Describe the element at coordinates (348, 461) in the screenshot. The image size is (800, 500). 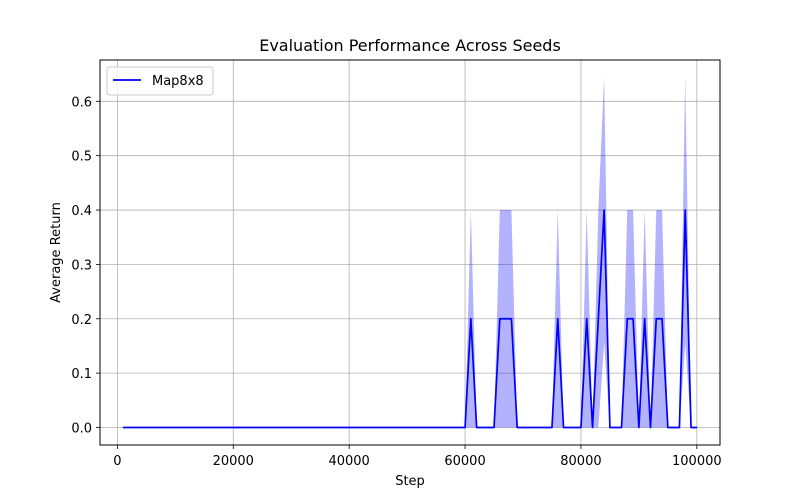
I see `x-tick-label-2: 40000` at that location.